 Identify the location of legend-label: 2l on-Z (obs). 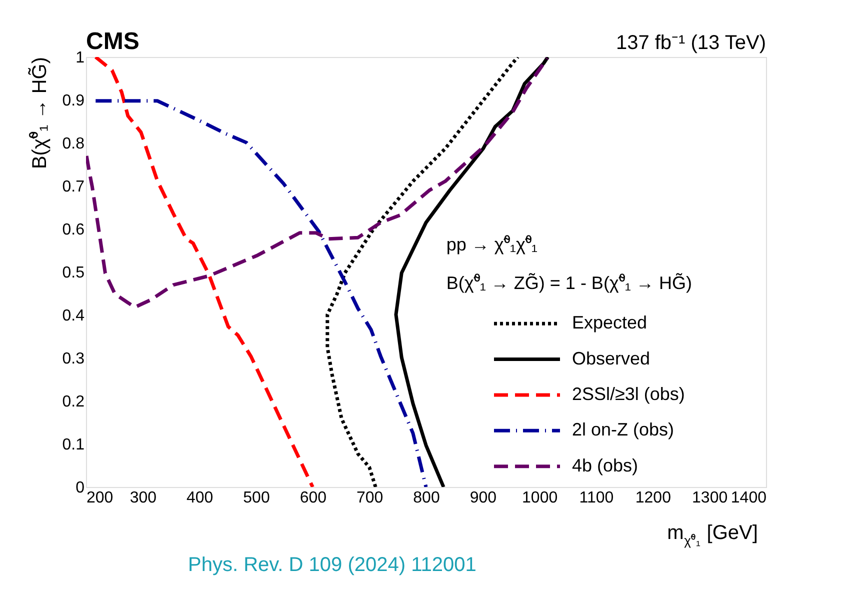
(623, 430).